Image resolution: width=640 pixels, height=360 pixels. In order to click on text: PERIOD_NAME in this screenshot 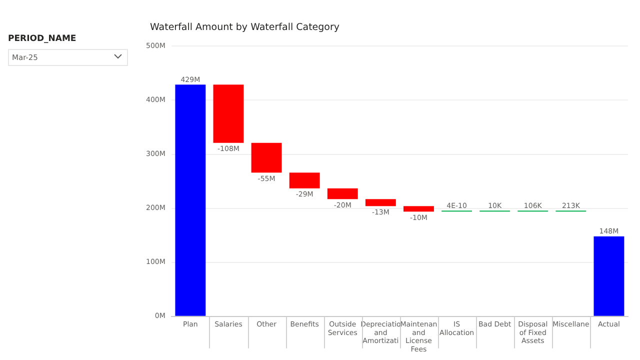, I will do `click(43, 39)`.